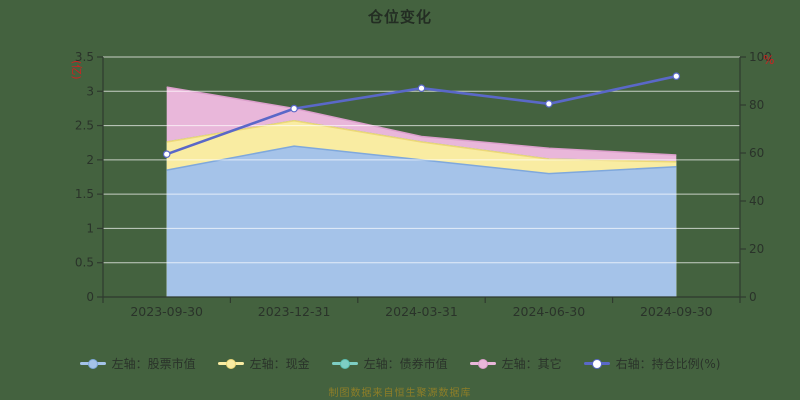 The image size is (800, 400). I want to click on legend-label-position-ratio: 右轴：持仓比例(%), so click(668, 364).